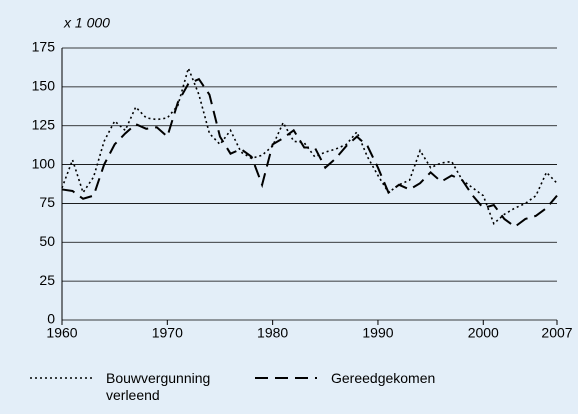 The width and height of the screenshot is (578, 414). What do you see at coordinates (44, 163) in the screenshot?
I see `y-tick-label: 100` at bounding box center [44, 163].